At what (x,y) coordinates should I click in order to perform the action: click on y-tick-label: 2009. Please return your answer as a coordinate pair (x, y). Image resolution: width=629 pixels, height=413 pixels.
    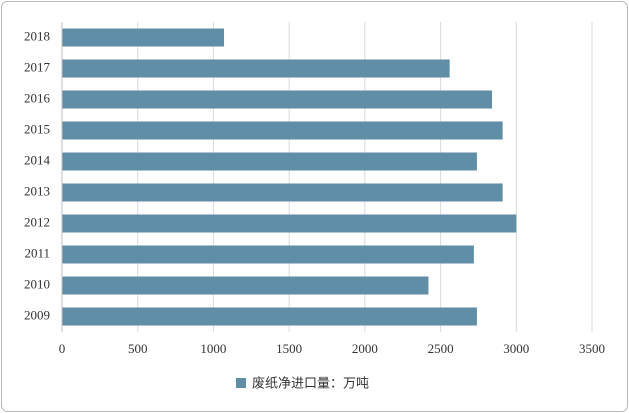
    Looking at the image, I should click on (37, 314).